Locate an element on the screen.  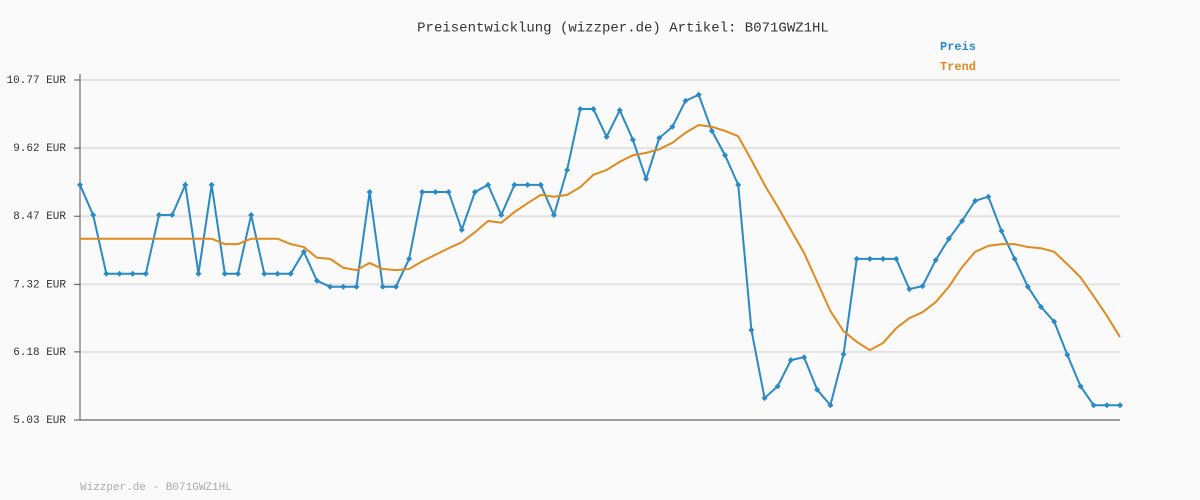
y-tick-label: 8.47 EUR is located at coordinates (39, 217).